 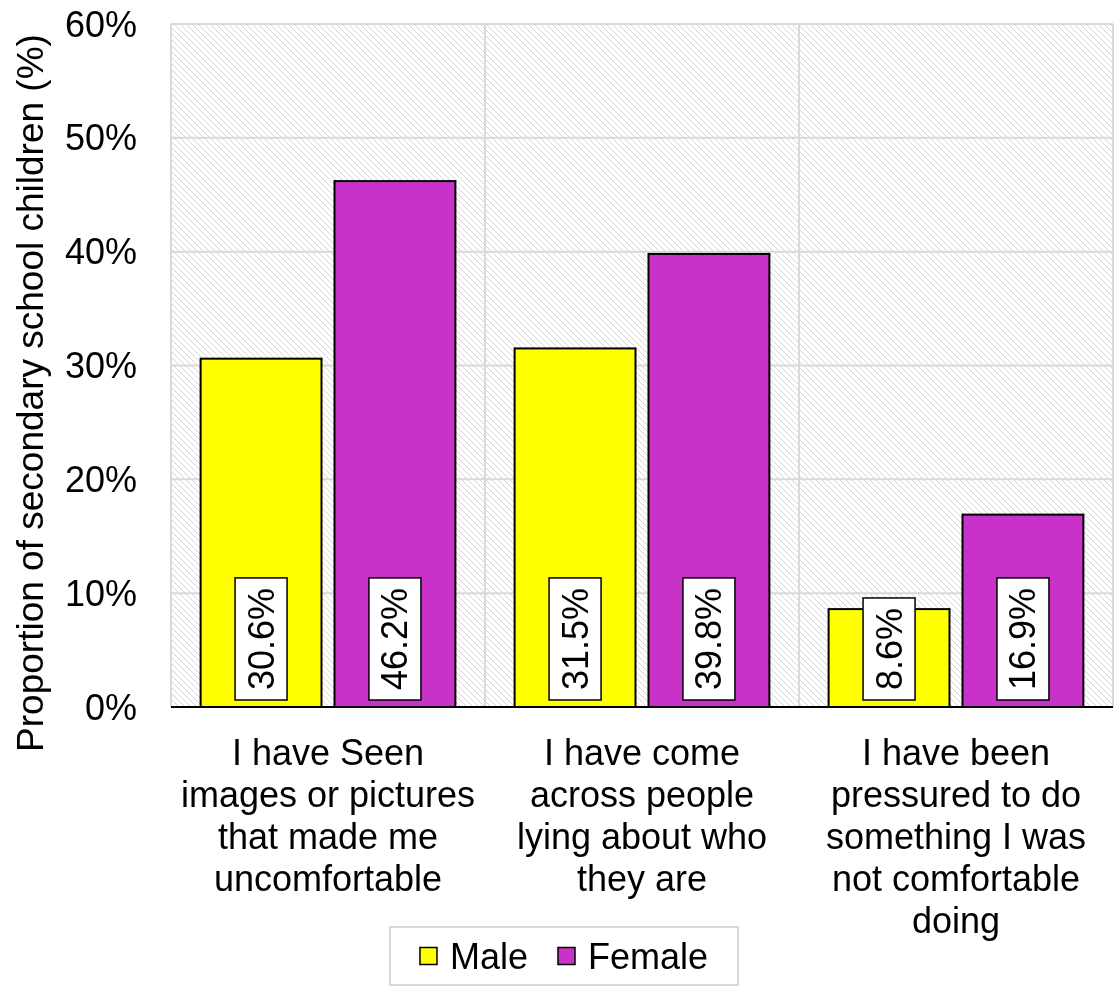 I want to click on y-tick-label: 30%, so click(x=100, y=365).